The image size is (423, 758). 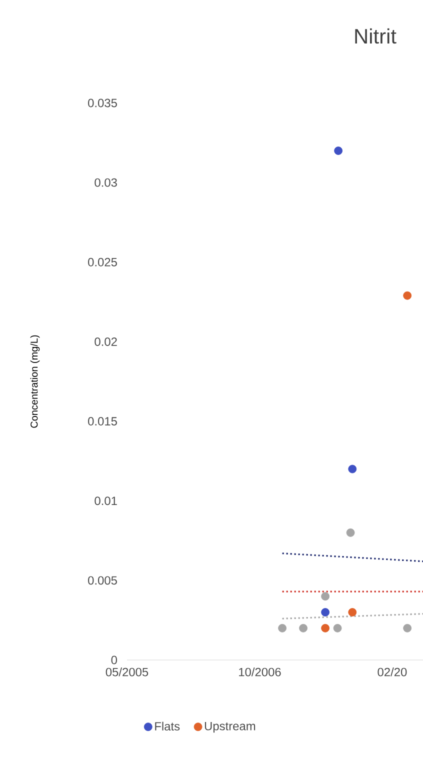 What do you see at coordinates (114, 660) in the screenshot?
I see `y-tick-label: 0` at bounding box center [114, 660].